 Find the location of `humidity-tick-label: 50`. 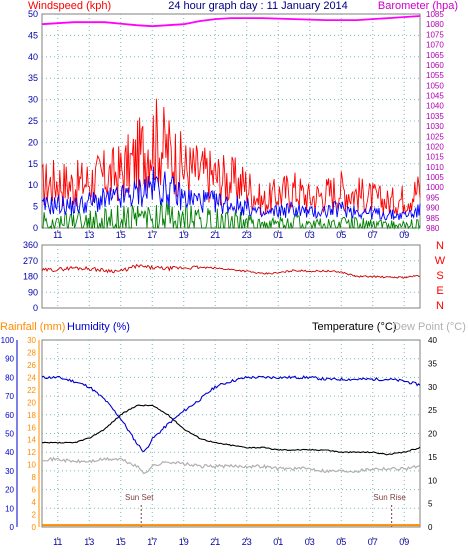

humidity-tick-label: 50 is located at coordinates (9, 434).